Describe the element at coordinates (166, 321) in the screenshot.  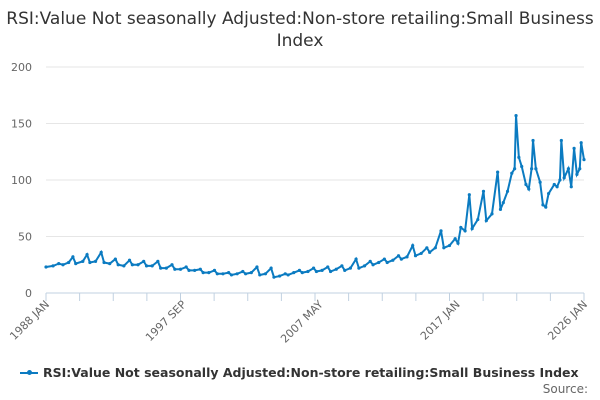
I see `x-tick-label: 1997 SEP` at that location.